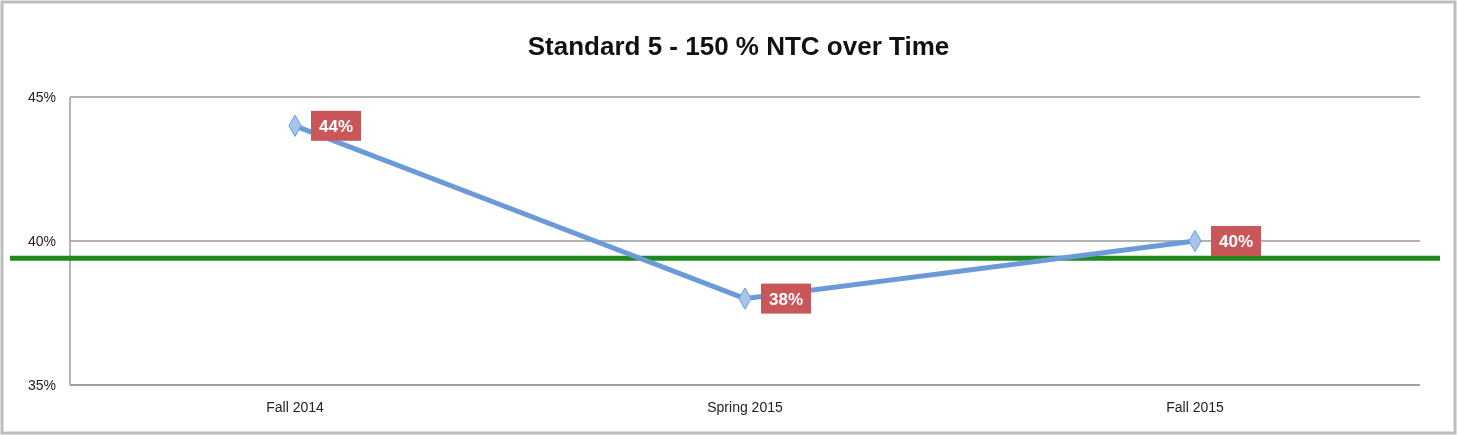  What do you see at coordinates (336, 126) in the screenshot?
I see `data-label: 44%` at bounding box center [336, 126].